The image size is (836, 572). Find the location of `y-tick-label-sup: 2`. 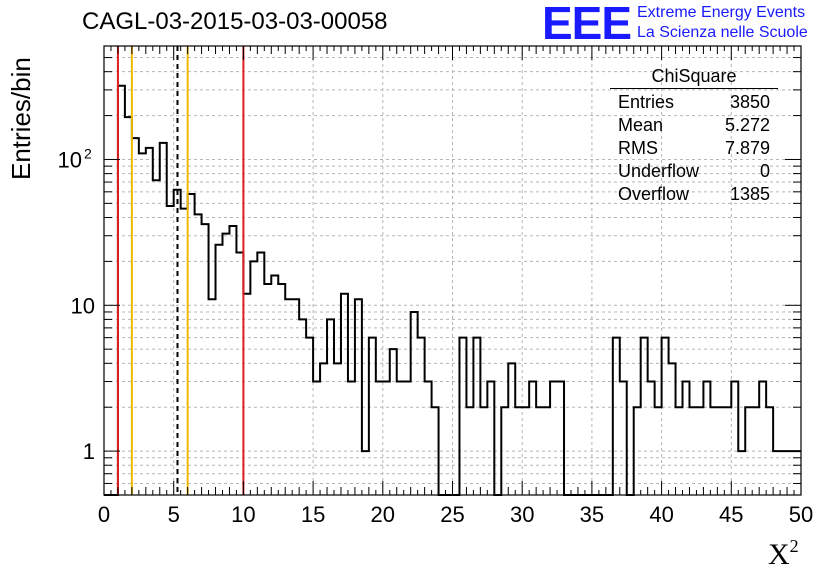

y-tick-label-sup: 2 is located at coordinates (88, 153).